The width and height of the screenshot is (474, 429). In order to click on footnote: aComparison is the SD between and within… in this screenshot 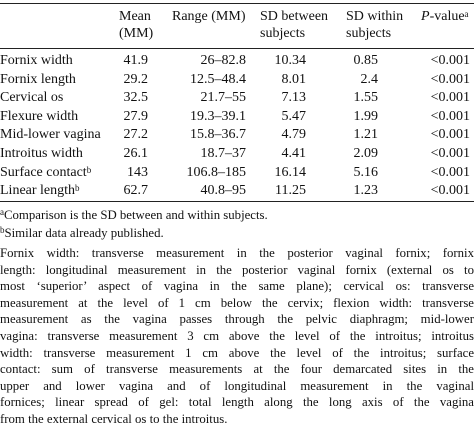, I will do `click(134, 215)`.